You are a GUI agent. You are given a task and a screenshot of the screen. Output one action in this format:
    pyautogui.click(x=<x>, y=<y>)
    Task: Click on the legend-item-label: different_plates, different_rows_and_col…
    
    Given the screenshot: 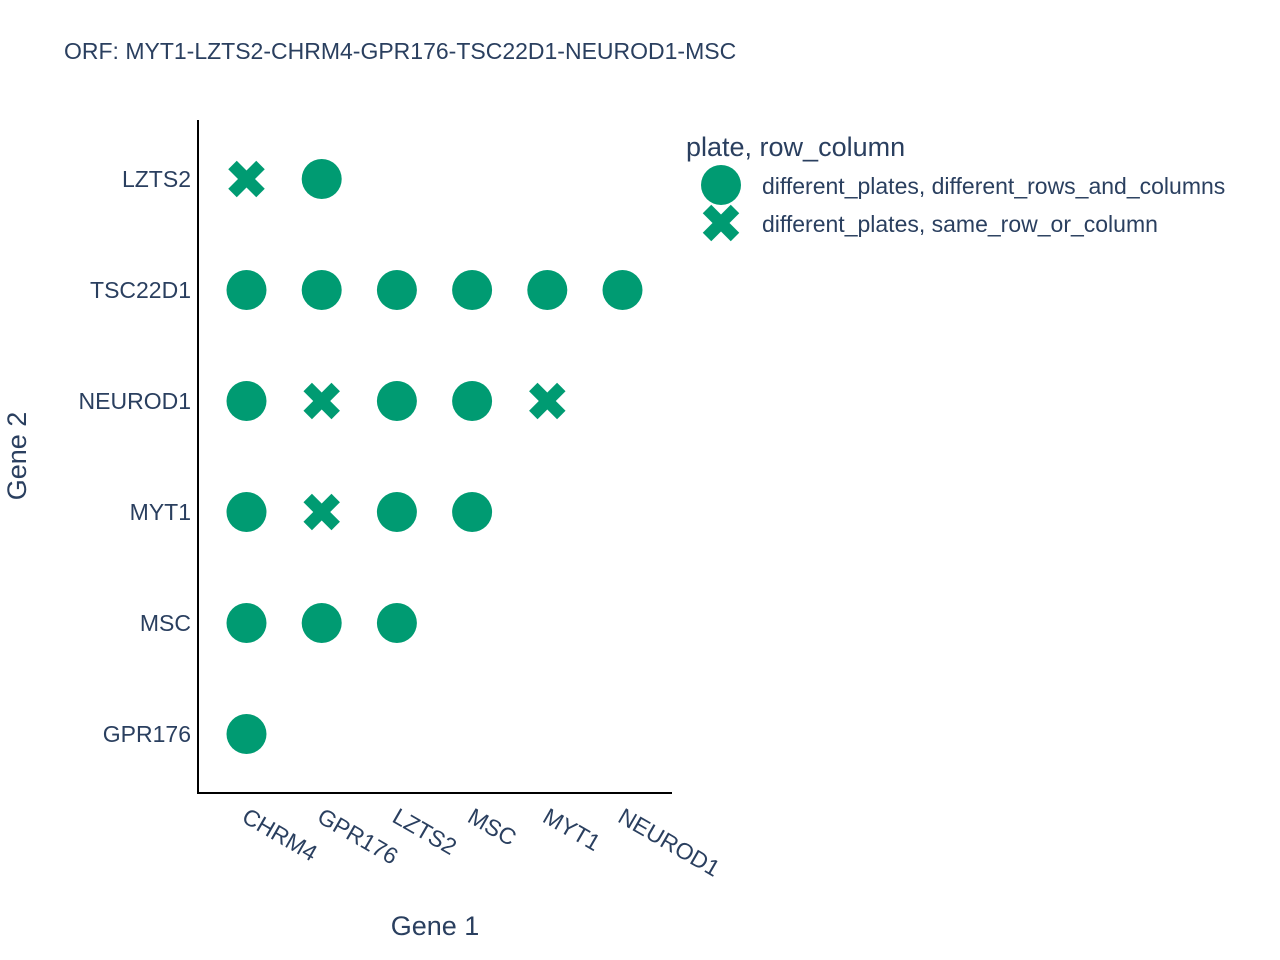 What is the action you would take?
    pyautogui.click(x=993, y=186)
    